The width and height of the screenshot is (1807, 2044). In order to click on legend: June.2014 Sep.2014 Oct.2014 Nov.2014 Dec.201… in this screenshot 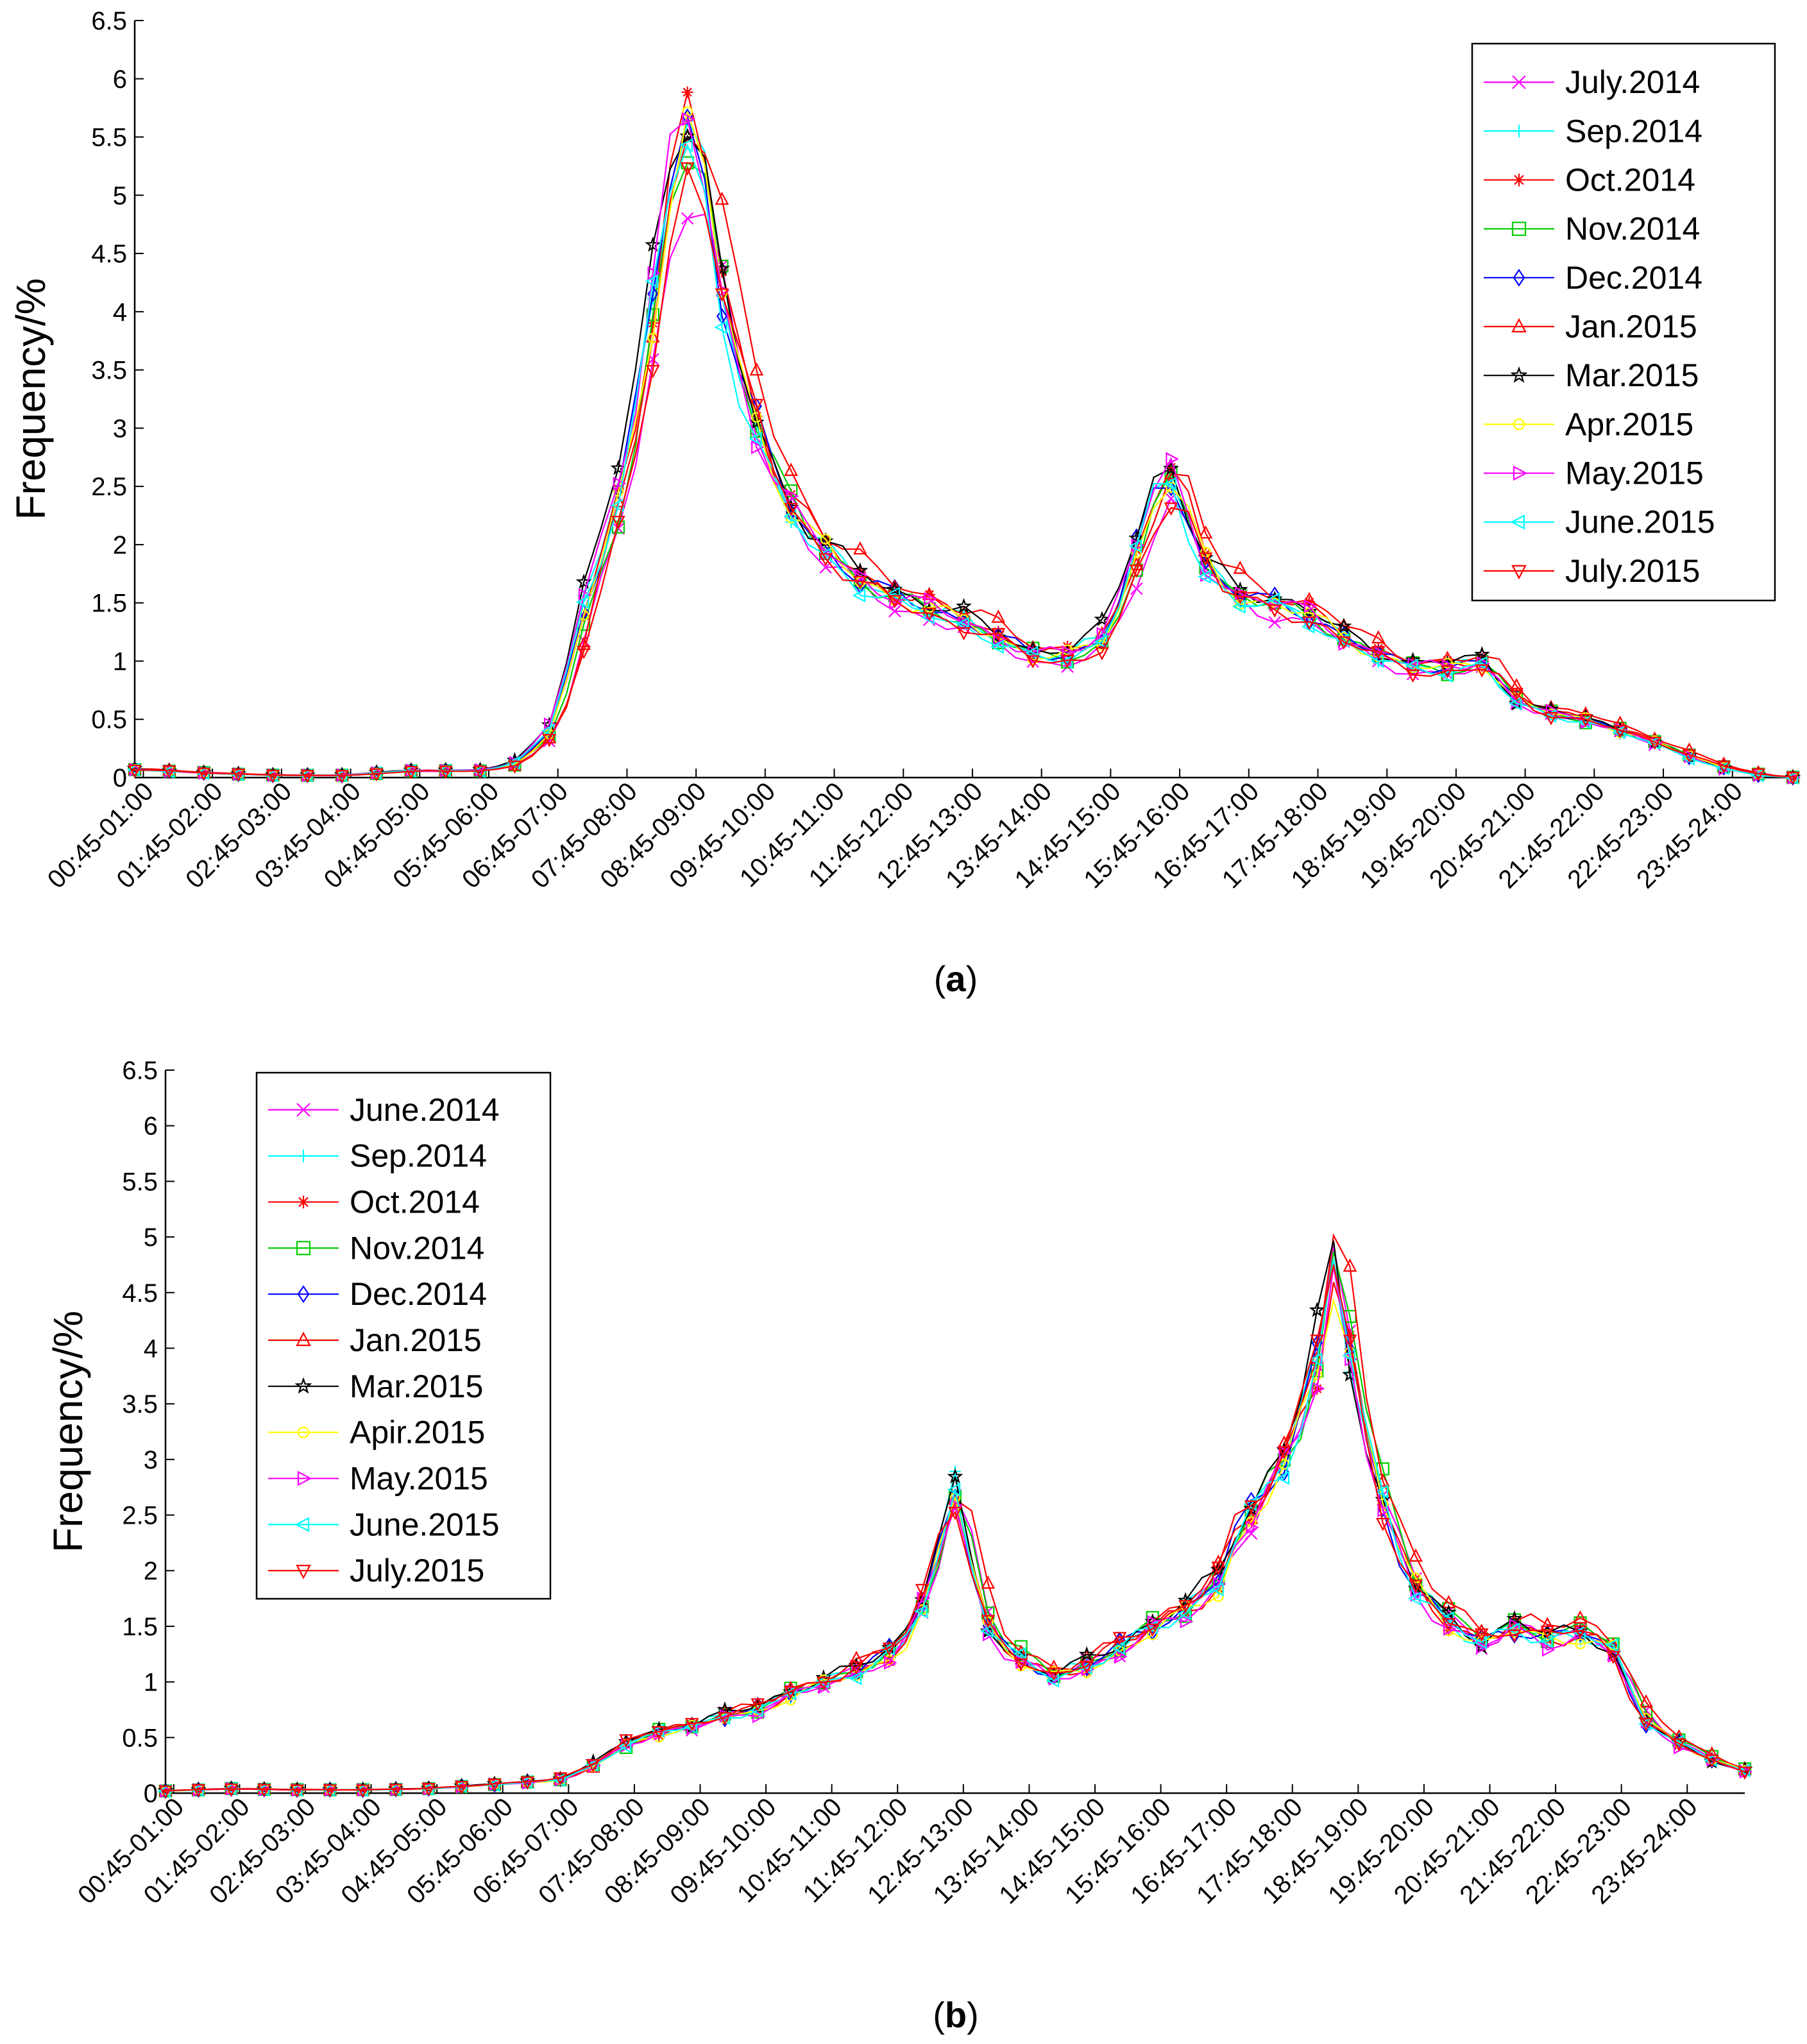, I will do `click(404, 1335)`.